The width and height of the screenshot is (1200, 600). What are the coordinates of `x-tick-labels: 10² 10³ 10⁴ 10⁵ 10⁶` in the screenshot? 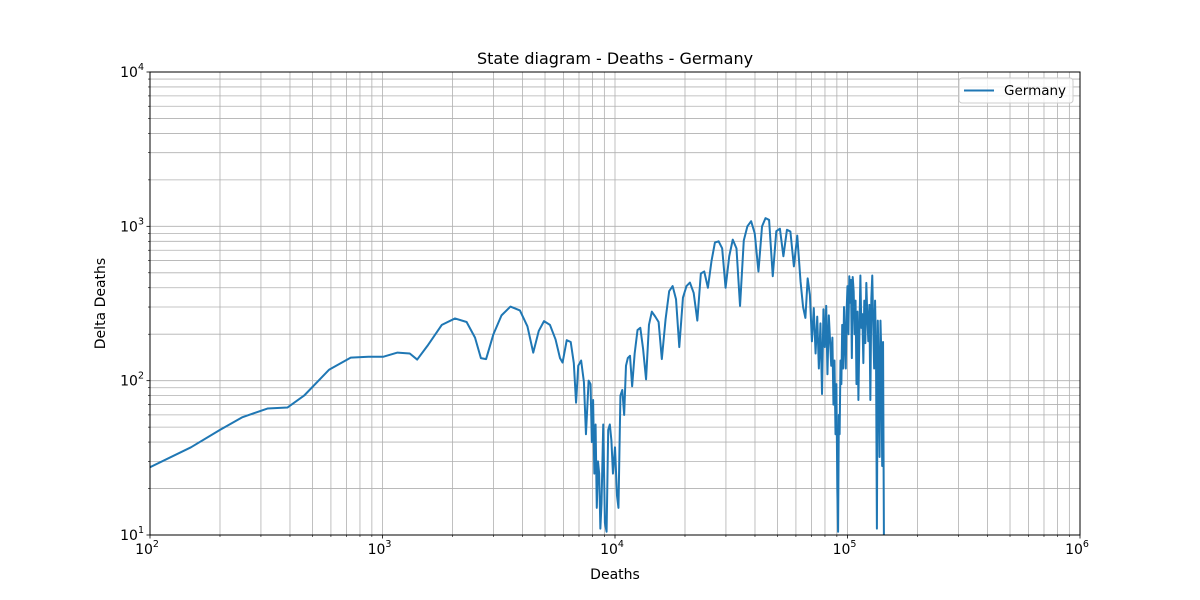 It's located at (612, 548).